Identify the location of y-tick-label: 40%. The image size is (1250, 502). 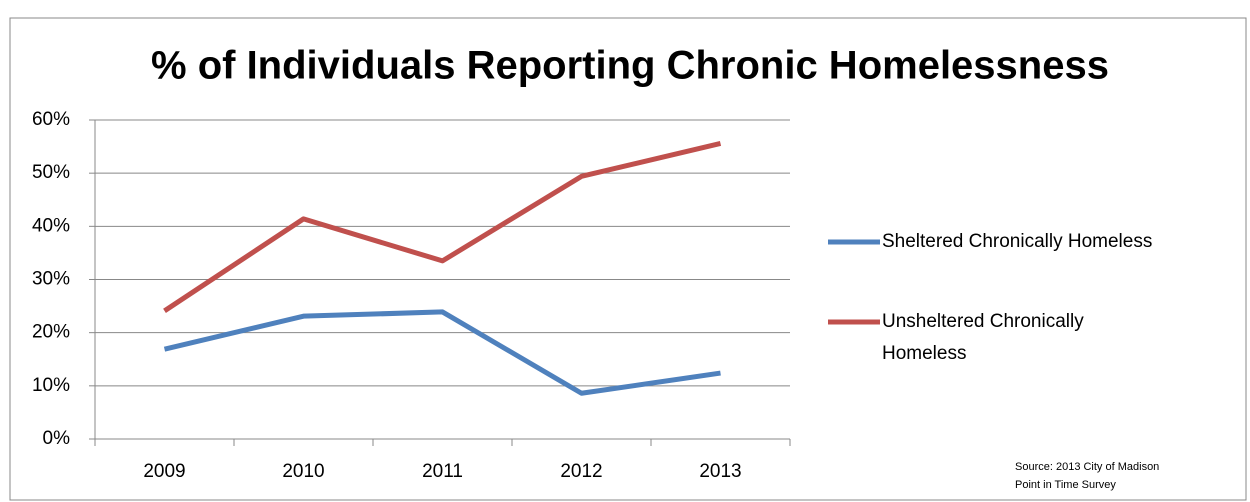
(51, 225).